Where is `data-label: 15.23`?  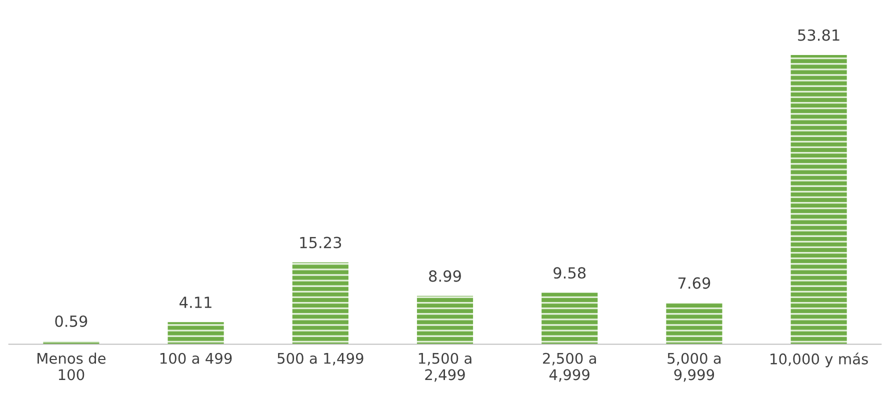
data-label: 15.23 is located at coordinates (321, 242).